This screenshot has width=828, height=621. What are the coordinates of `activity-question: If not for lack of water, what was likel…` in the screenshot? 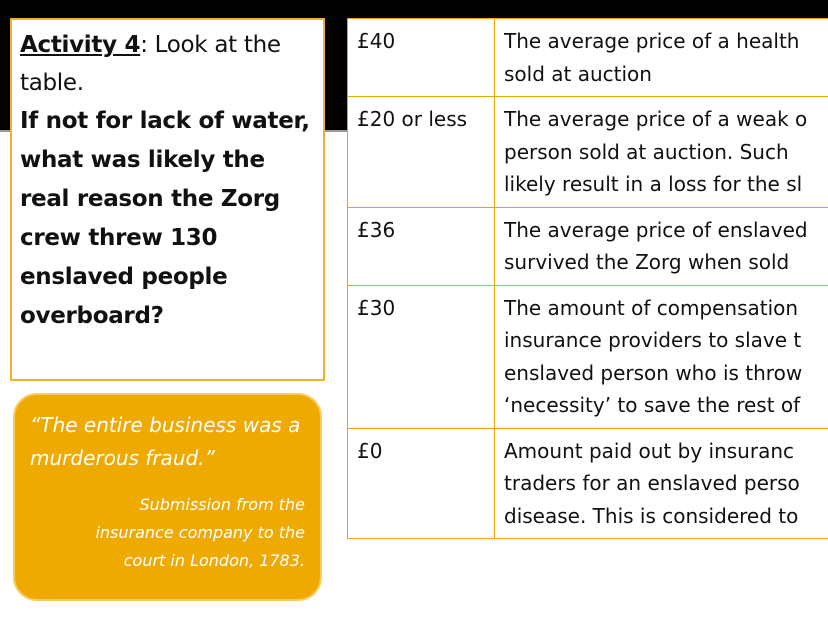 It's located at (165, 218).